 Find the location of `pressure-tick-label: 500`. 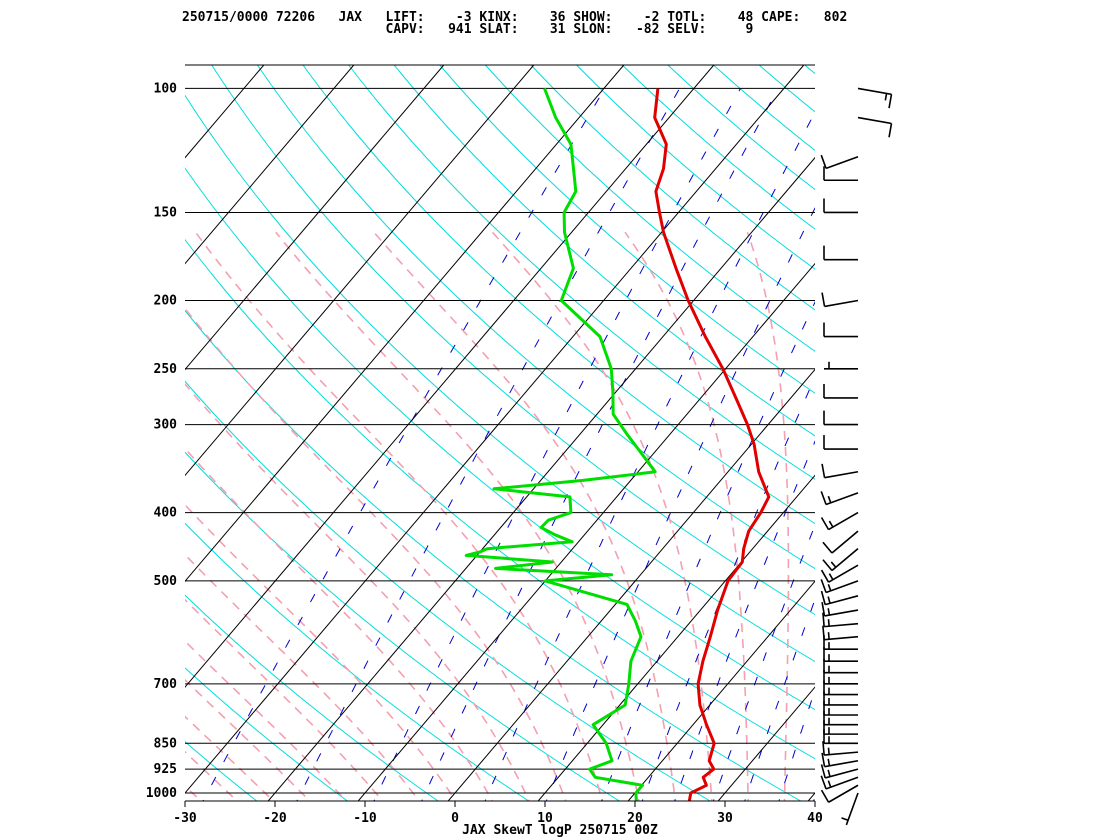

pressure-tick-label: 500 is located at coordinates (166, 581).